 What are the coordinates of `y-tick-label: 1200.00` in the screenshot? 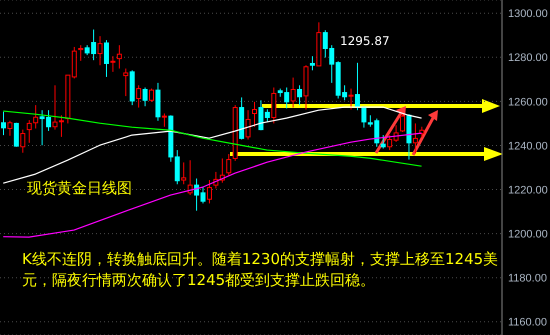 It's located at (528, 234).